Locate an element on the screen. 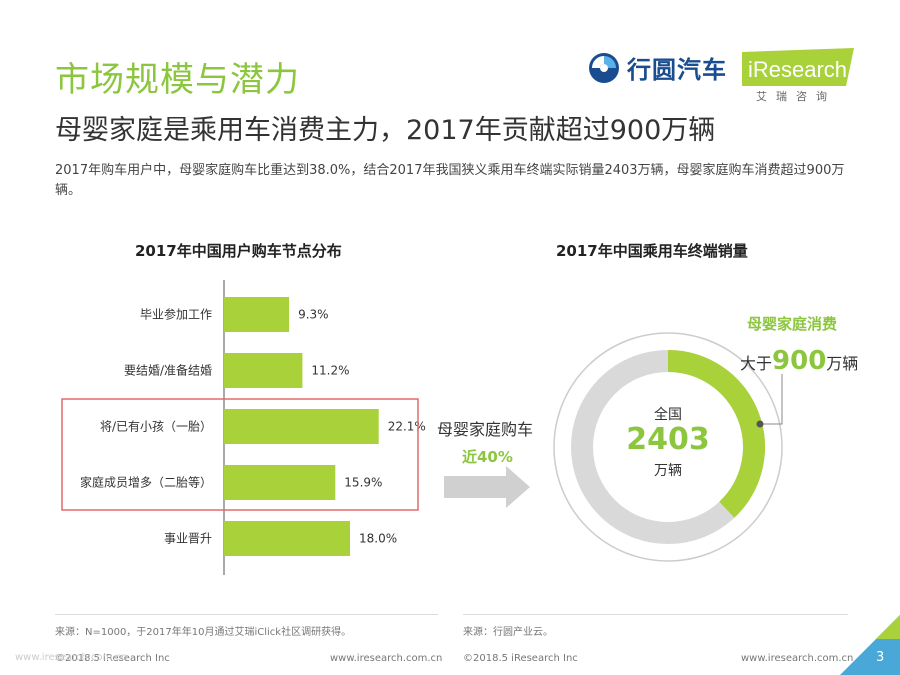 This screenshot has width=900, height=675. callout-text: 大于900万辆 is located at coordinates (799, 361).